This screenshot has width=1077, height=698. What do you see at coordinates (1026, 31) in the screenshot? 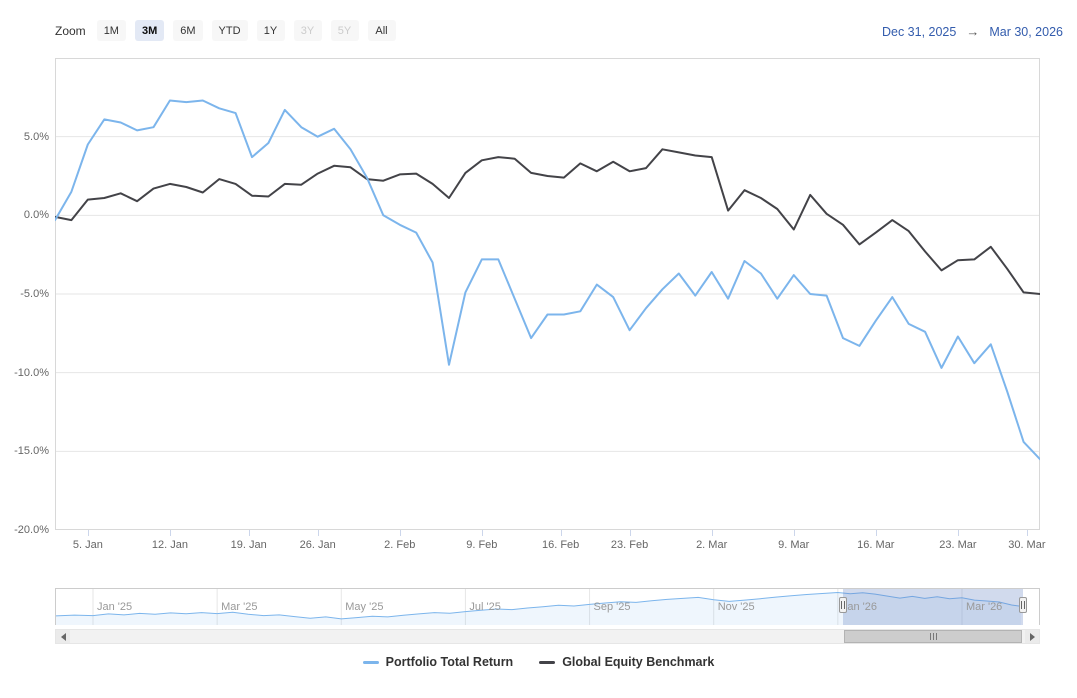
I see `date-to-input: Mar 30, 2026` at bounding box center [1026, 31].